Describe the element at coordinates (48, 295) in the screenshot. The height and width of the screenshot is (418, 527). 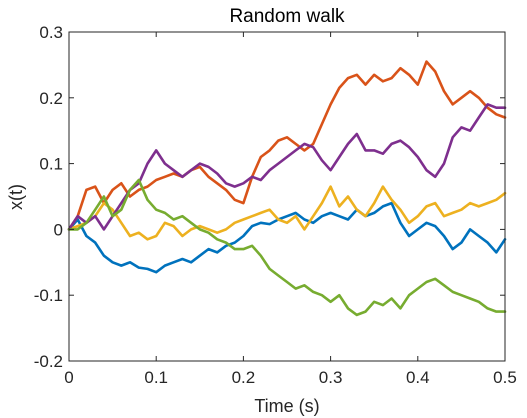
I see `y-tick-label: -0.1` at that location.